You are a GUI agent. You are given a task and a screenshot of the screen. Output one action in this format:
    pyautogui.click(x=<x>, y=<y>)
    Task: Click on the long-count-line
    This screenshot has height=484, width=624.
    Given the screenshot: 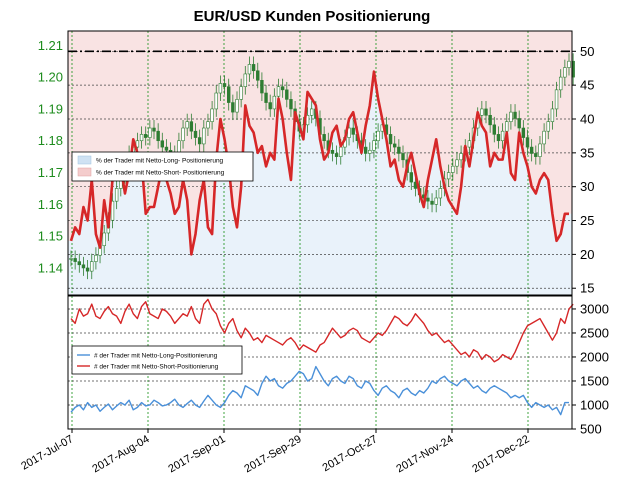 What is the action you would take?
    pyautogui.click(x=319, y=390)
    